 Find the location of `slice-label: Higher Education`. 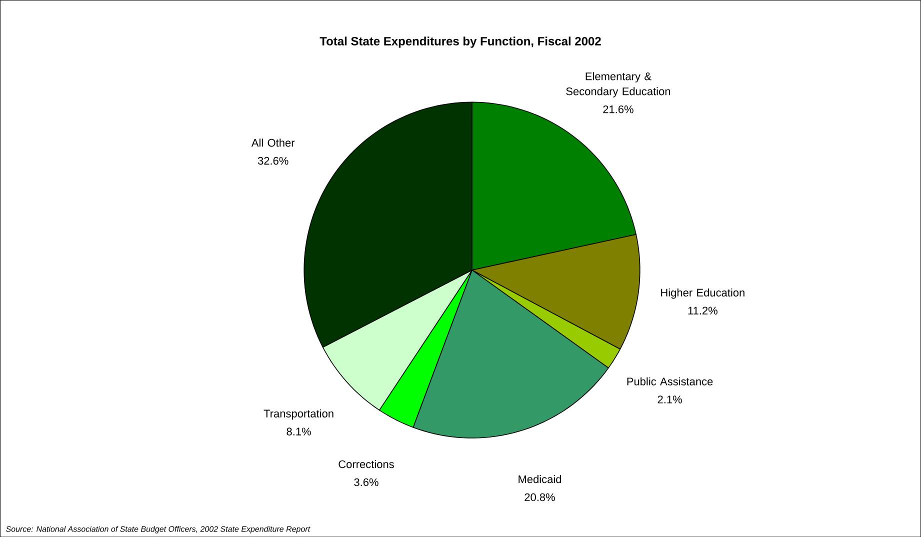

slice-label: Higher Education is located at coordinates (702, 293).